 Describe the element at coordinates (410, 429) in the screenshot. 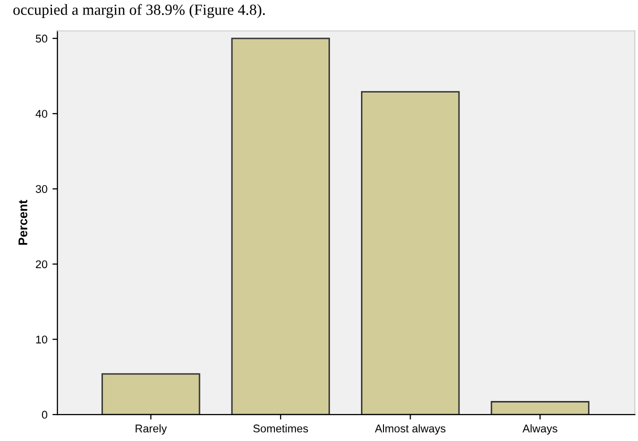

I see `x-tick-label: Almost always` at that location.